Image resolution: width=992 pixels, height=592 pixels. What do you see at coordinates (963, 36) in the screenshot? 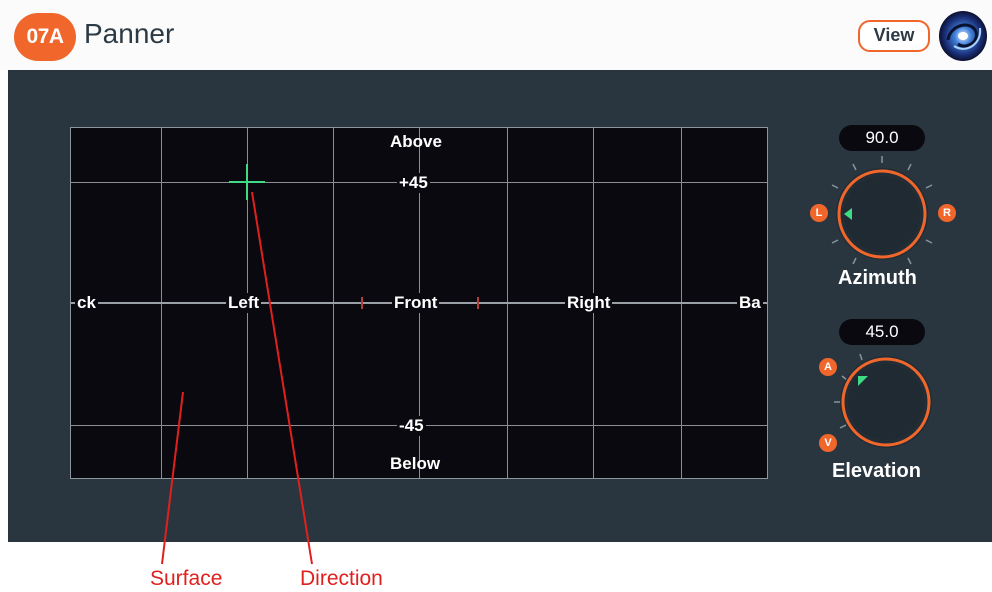
I see `swirl-logo-icon` at bounding box center [963, 36].